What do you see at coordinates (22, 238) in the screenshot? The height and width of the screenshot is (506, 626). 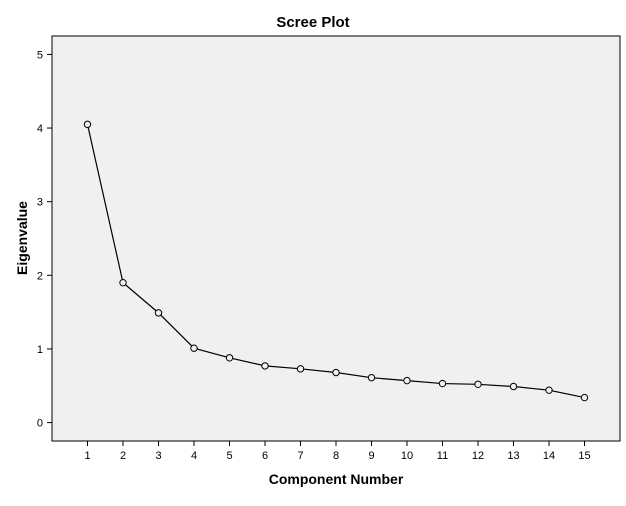 I see `y-axis-label: Eigenvalue` at bounding box center [22, 238].